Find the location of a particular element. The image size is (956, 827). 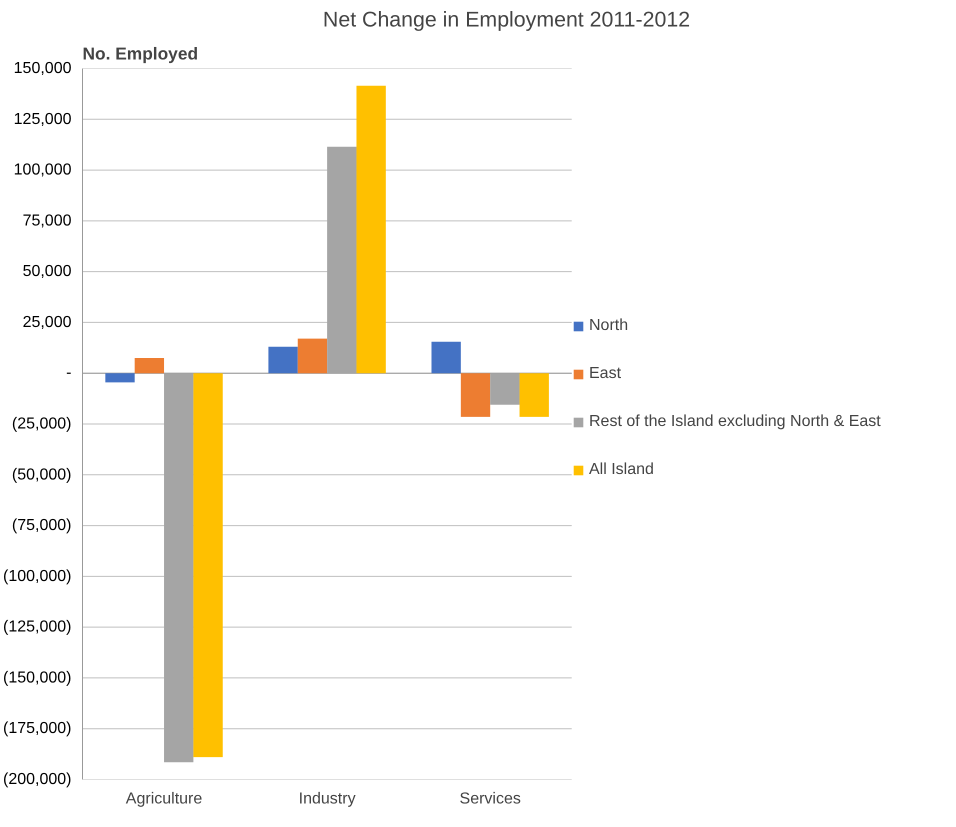

chart-title: Net Change in Employment 2011-2012 is located at coordinates (506, 20).